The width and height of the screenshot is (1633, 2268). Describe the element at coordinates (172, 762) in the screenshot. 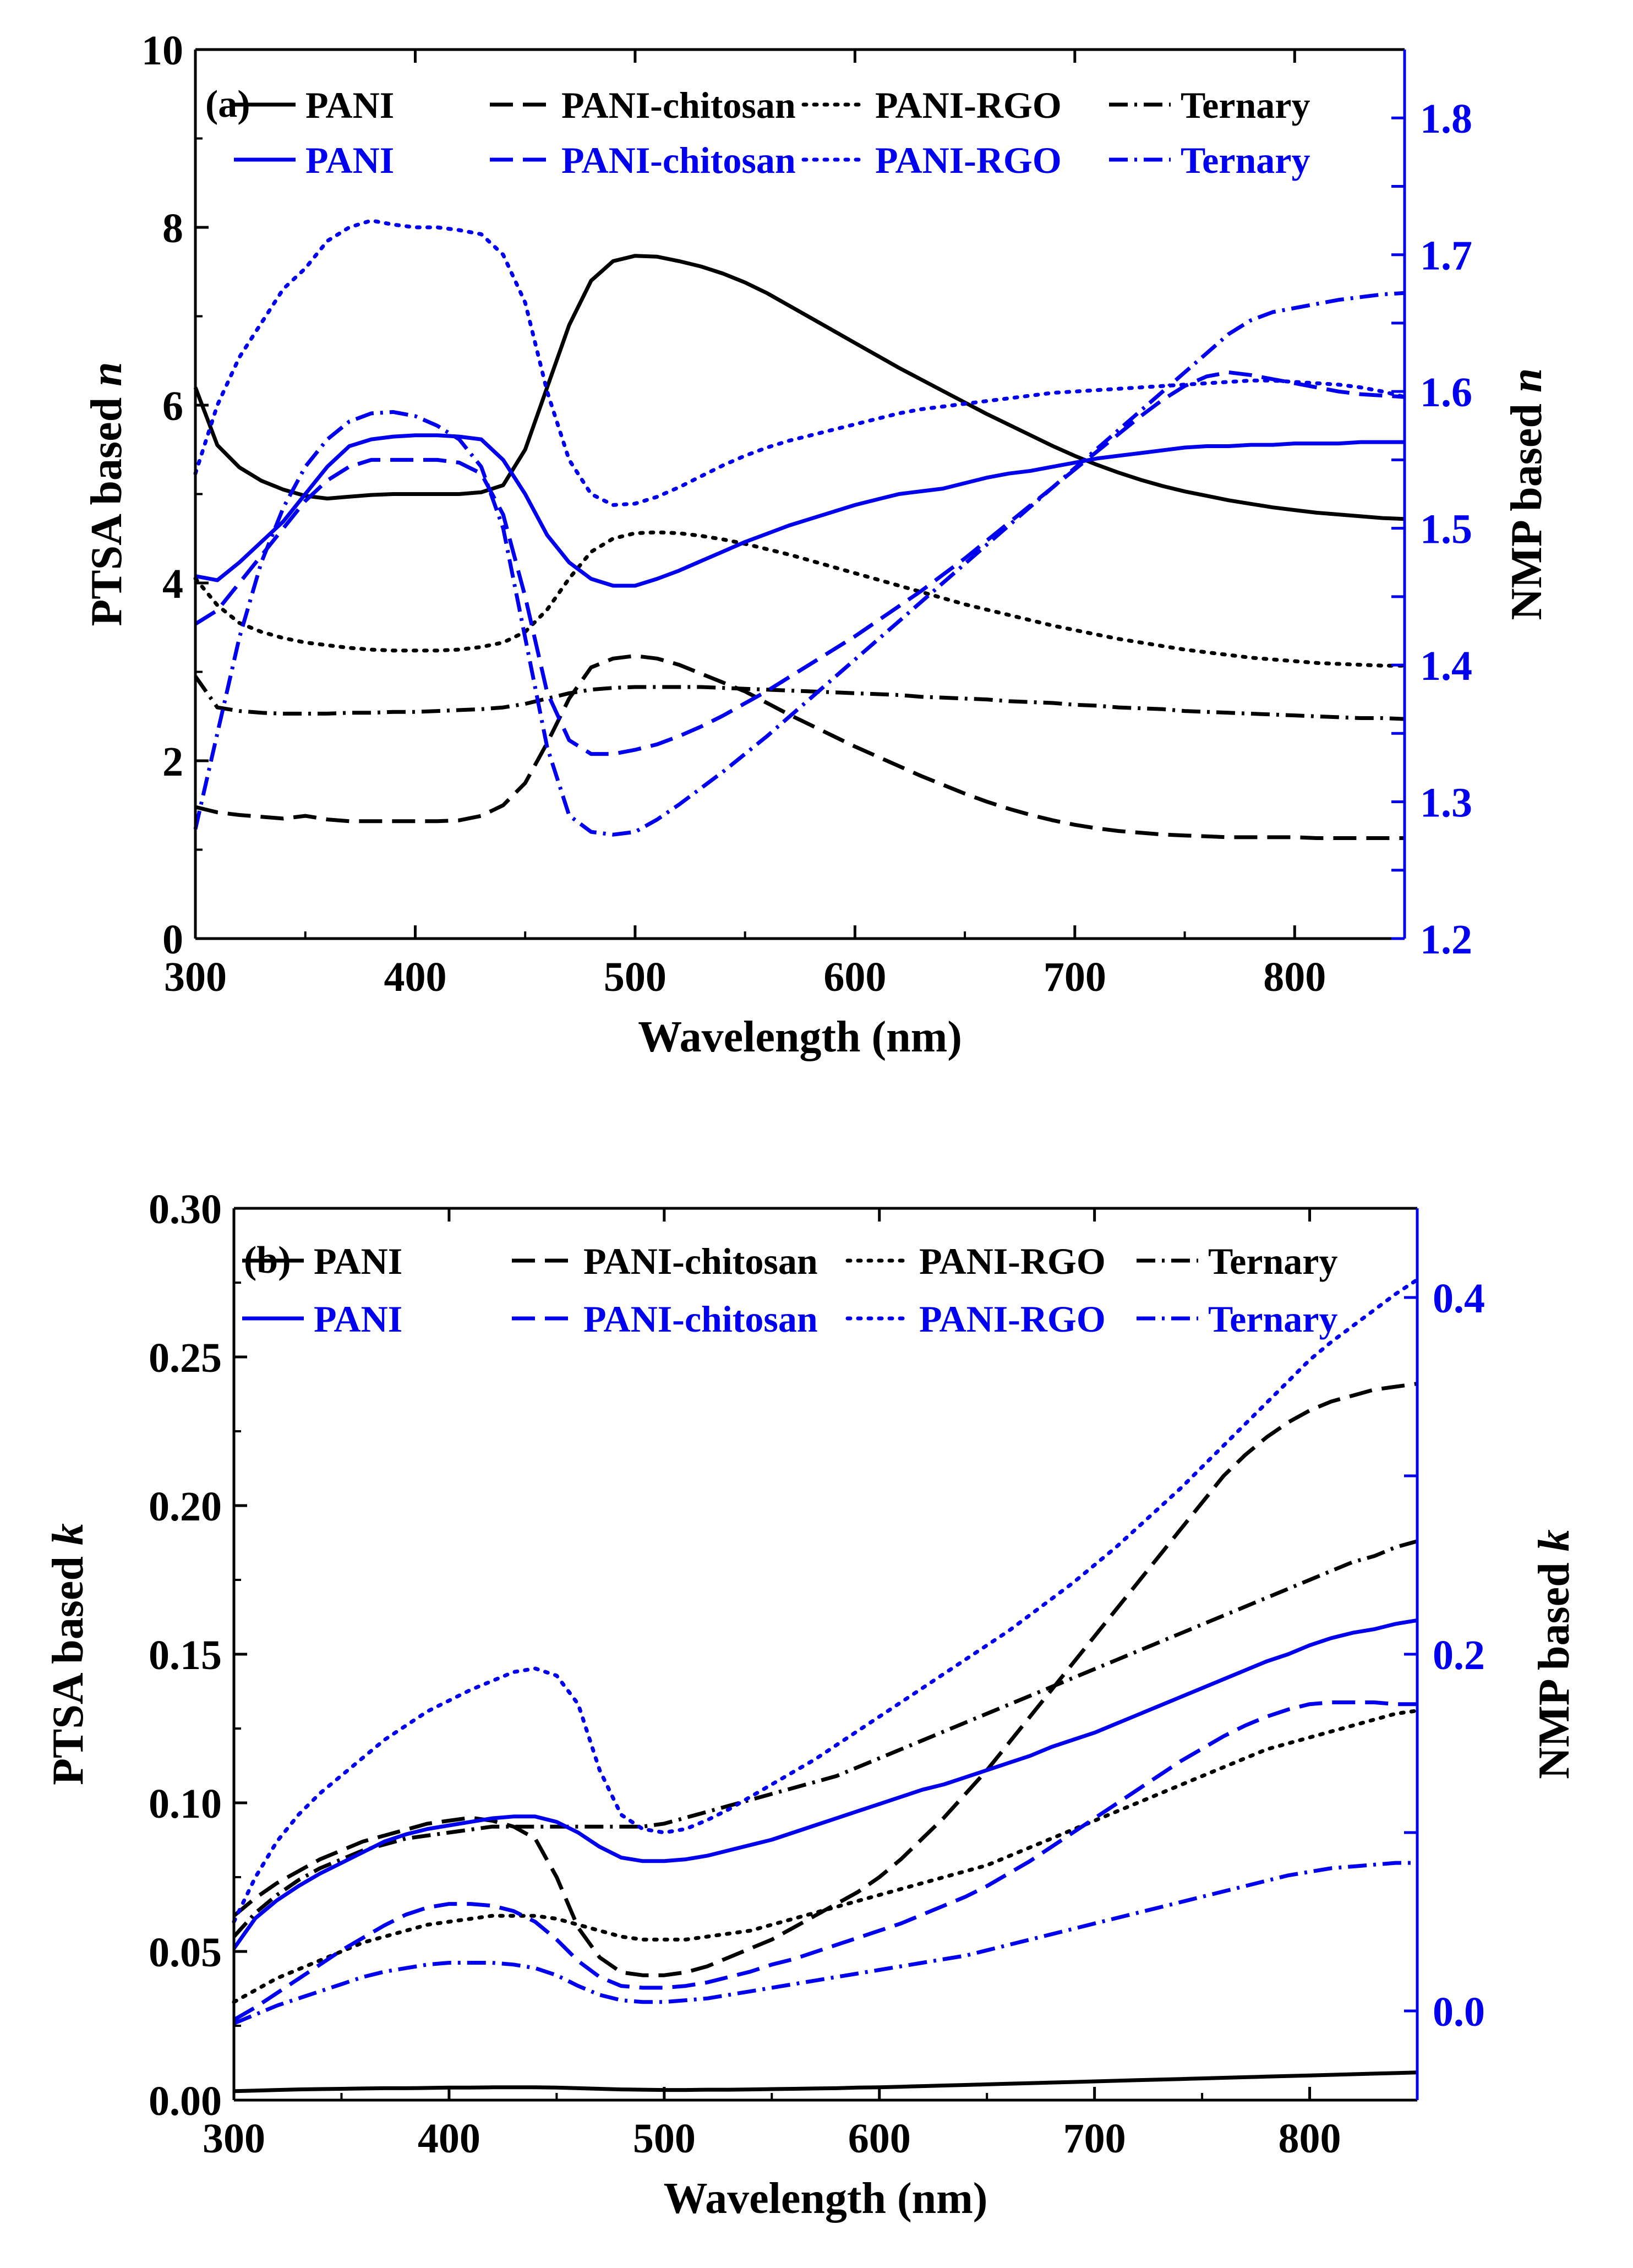

I see `left-y-tick-label: 2` at that location.